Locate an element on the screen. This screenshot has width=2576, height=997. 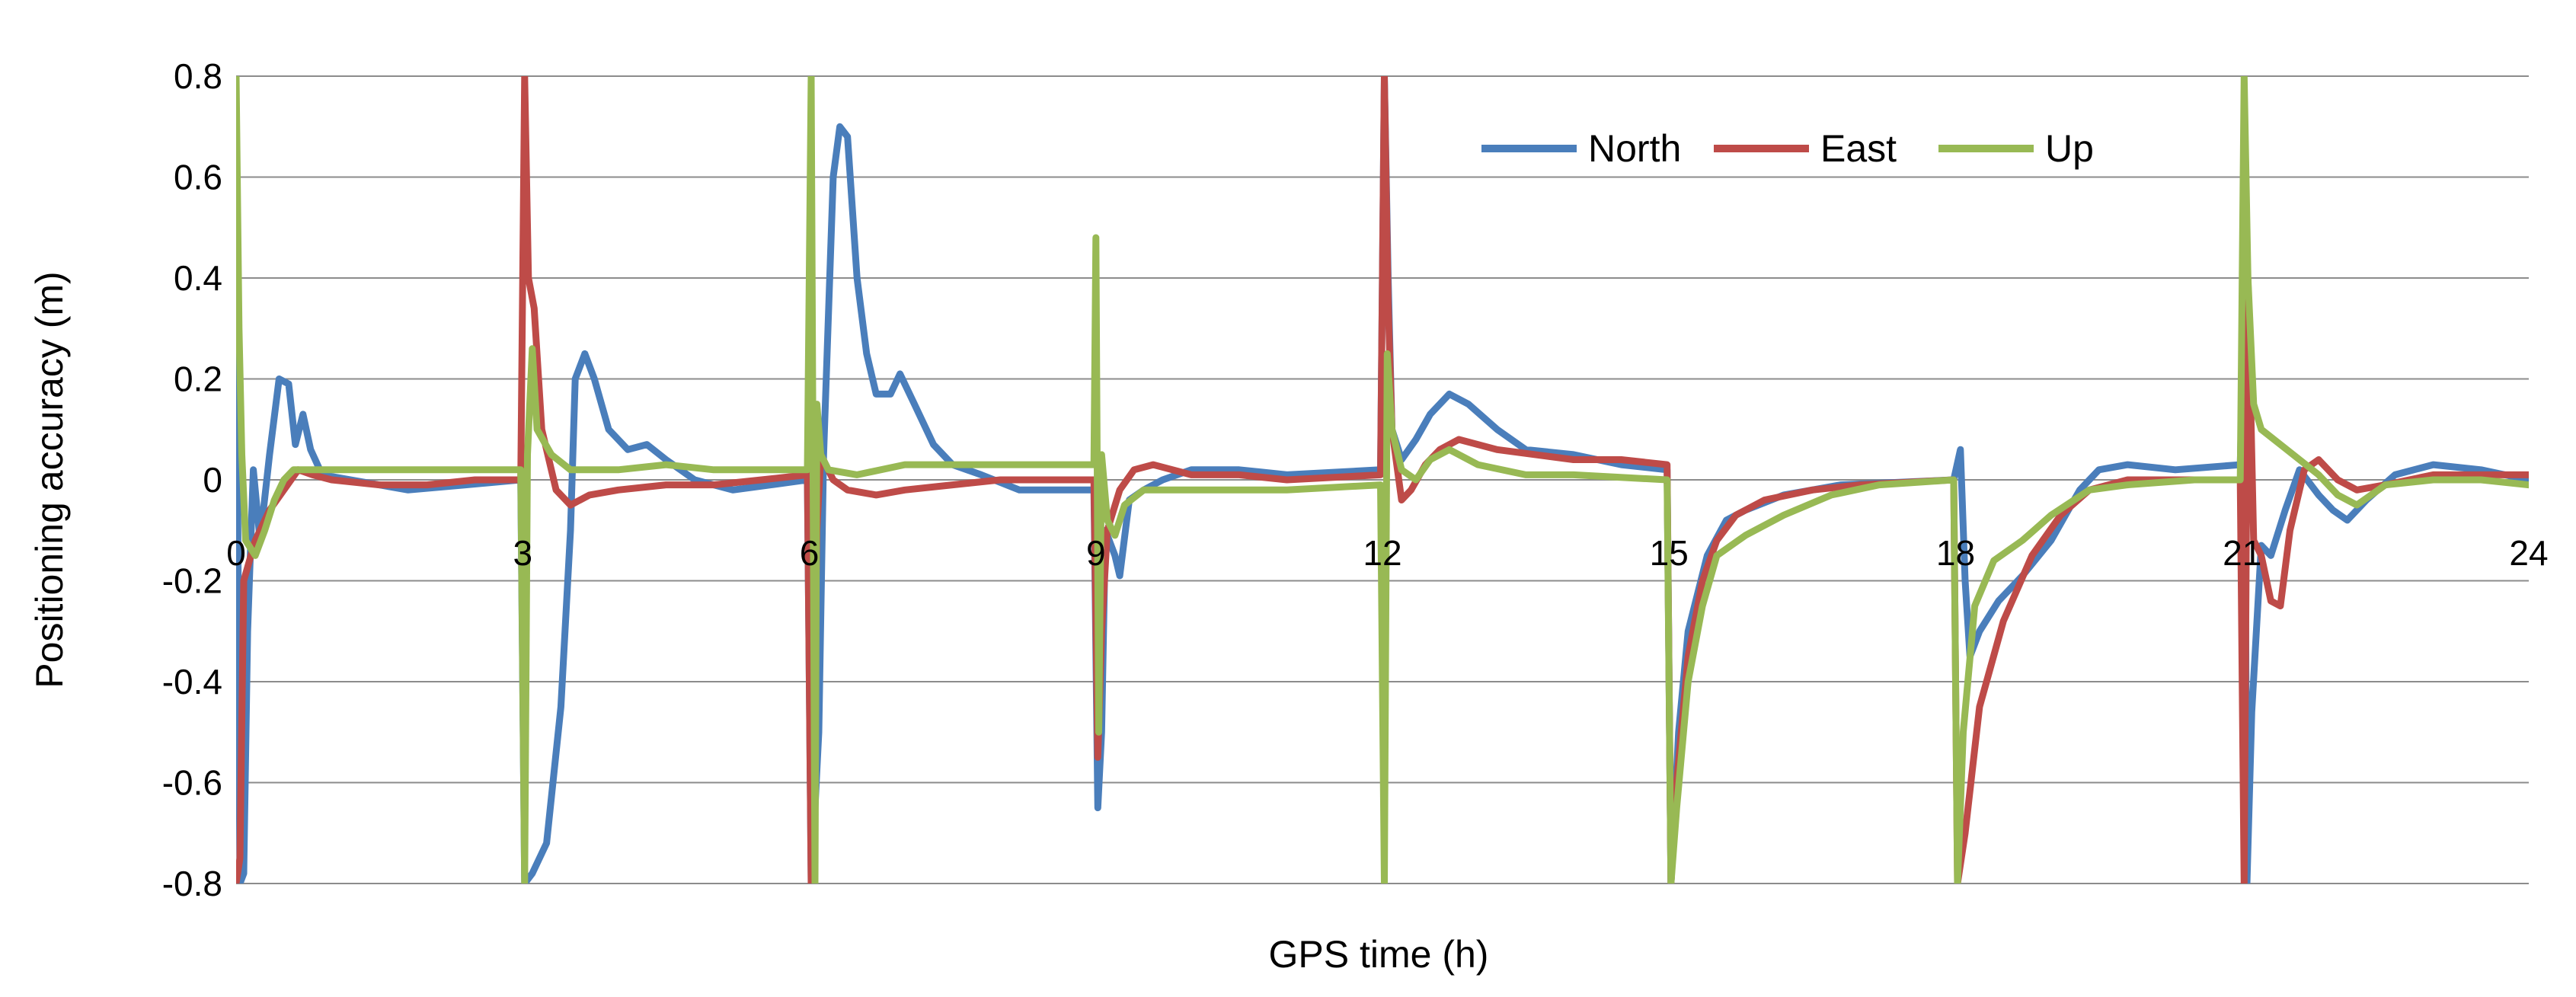
y-tick-label: -0.4 is located at coordinates (192, 681).